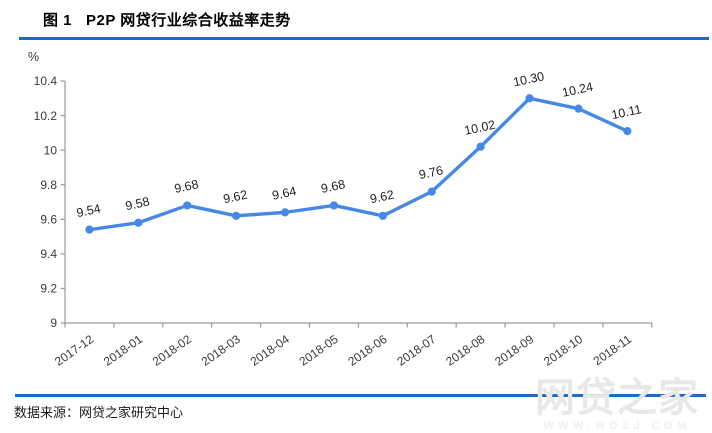 The width and height of the screenshot is (712, 433). What do you see at coordinates (34, 57) in the screenshot?
I see `y-axis-unit-label: %` at bounding box center [34, 57].